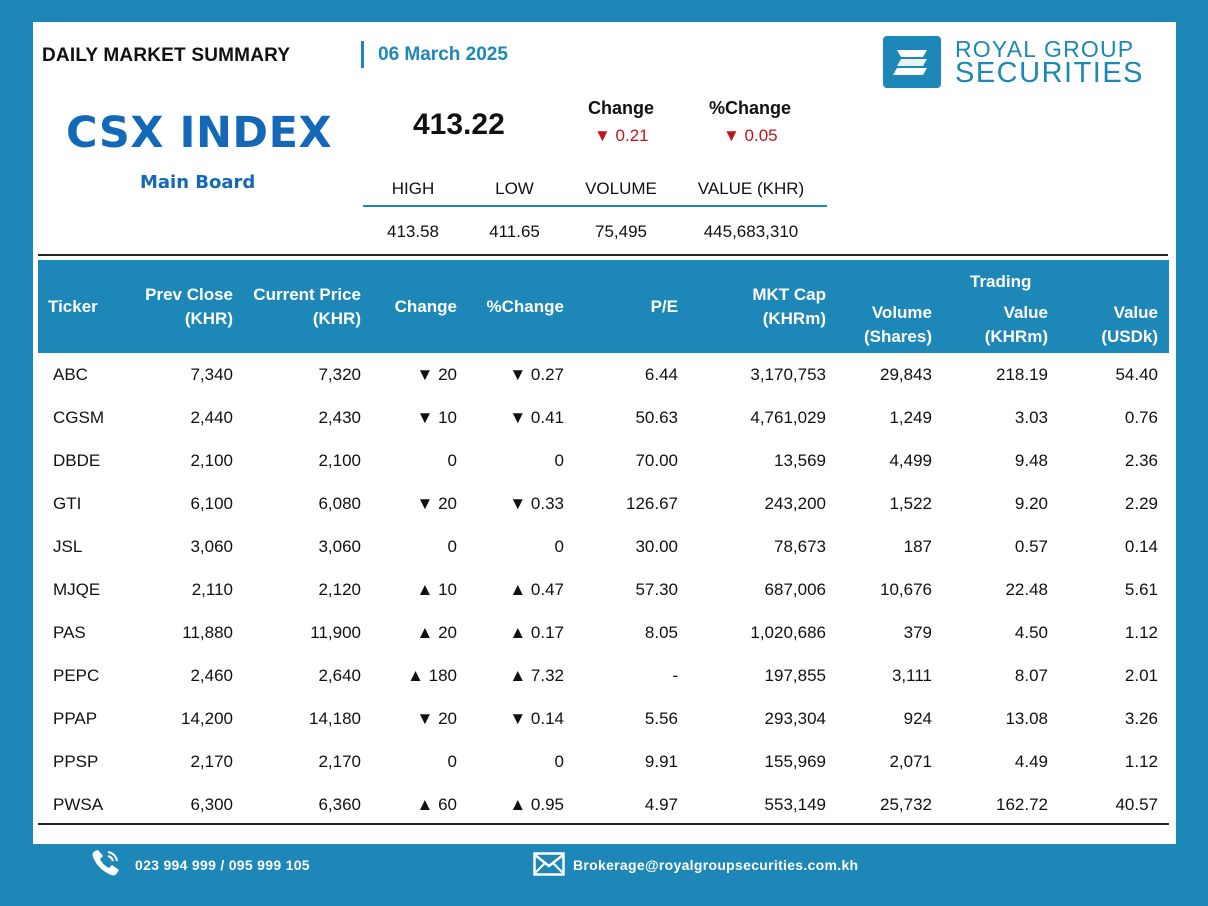 This screenshot has height=906, width=1208. Describe the element at coordinates (459, 124) in the screenshot. I see `index-value: 413.22` at that location.